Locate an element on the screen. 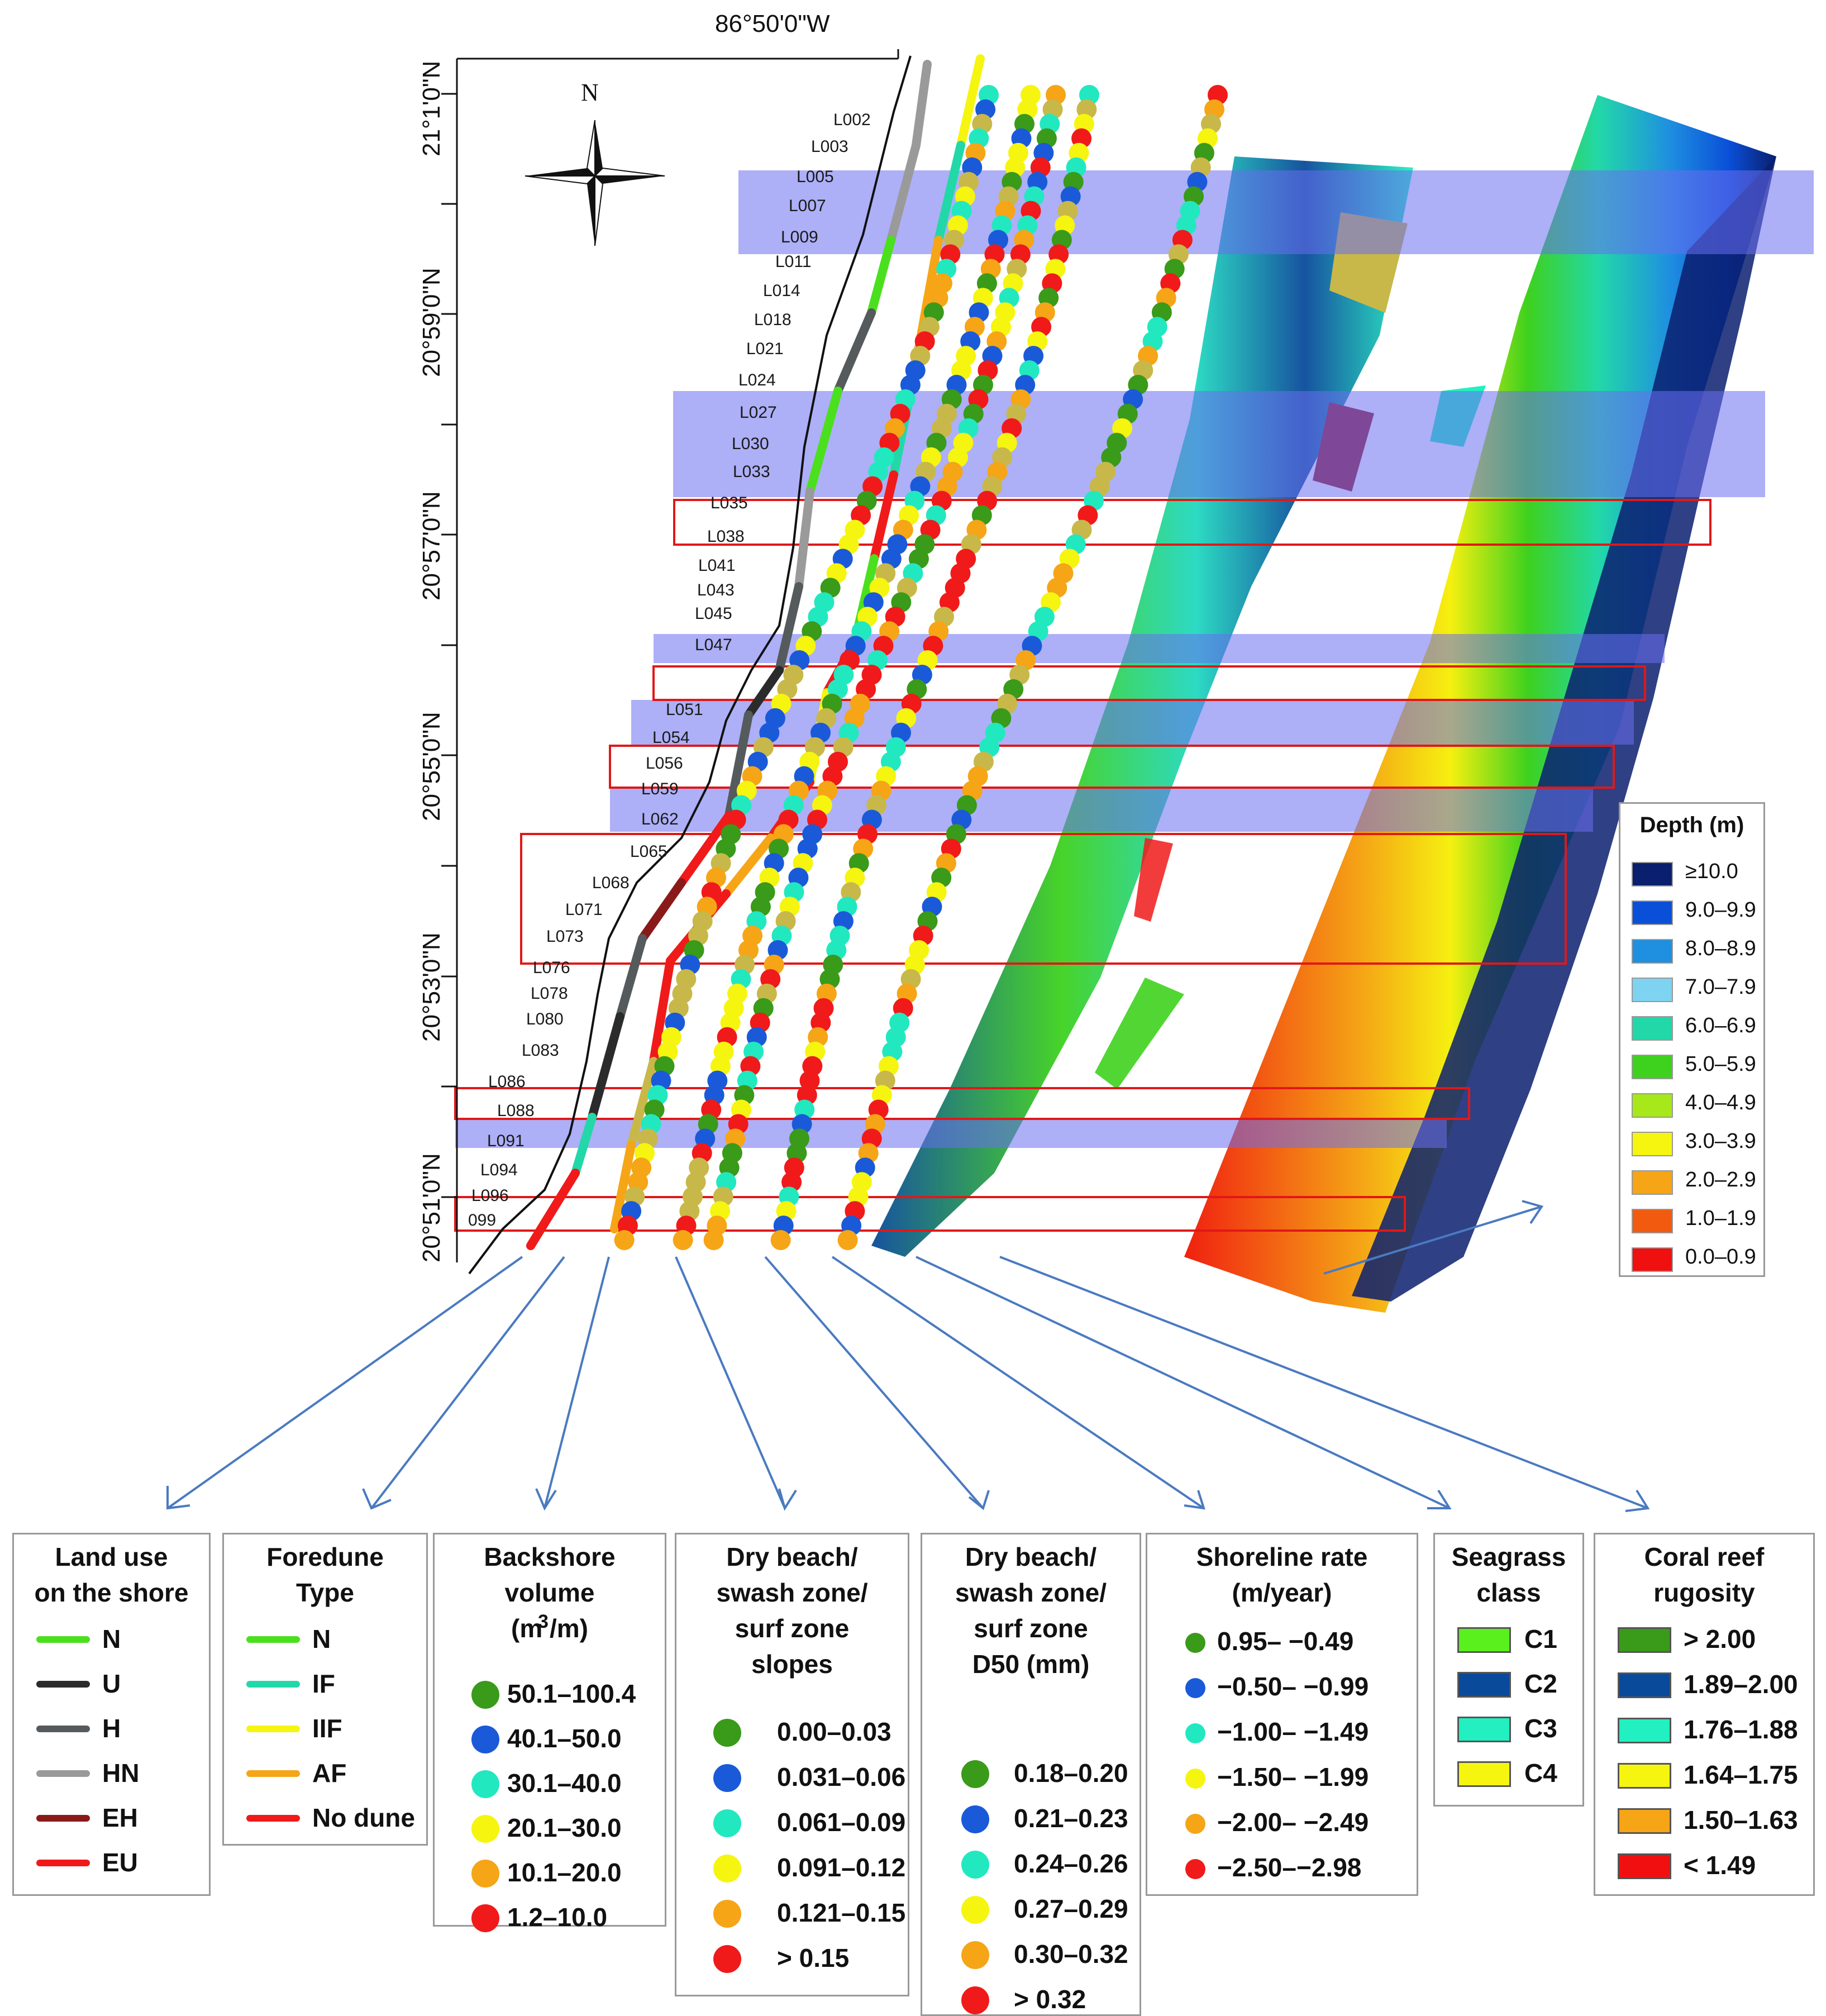 This screenshot has height=2016, width=1826. slopes-title-1: Dry beach/ is located at coordinates (792, 1556).